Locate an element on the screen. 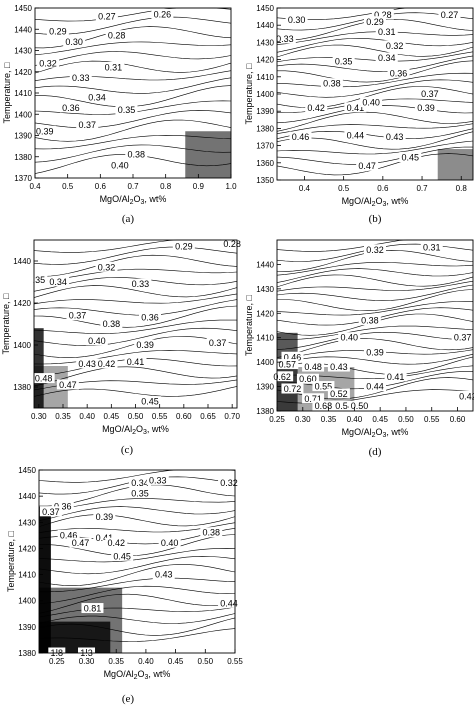 This screenshot has width=474, height=713. x-tick-label: 0.25 is located at coordinates (57, 661).